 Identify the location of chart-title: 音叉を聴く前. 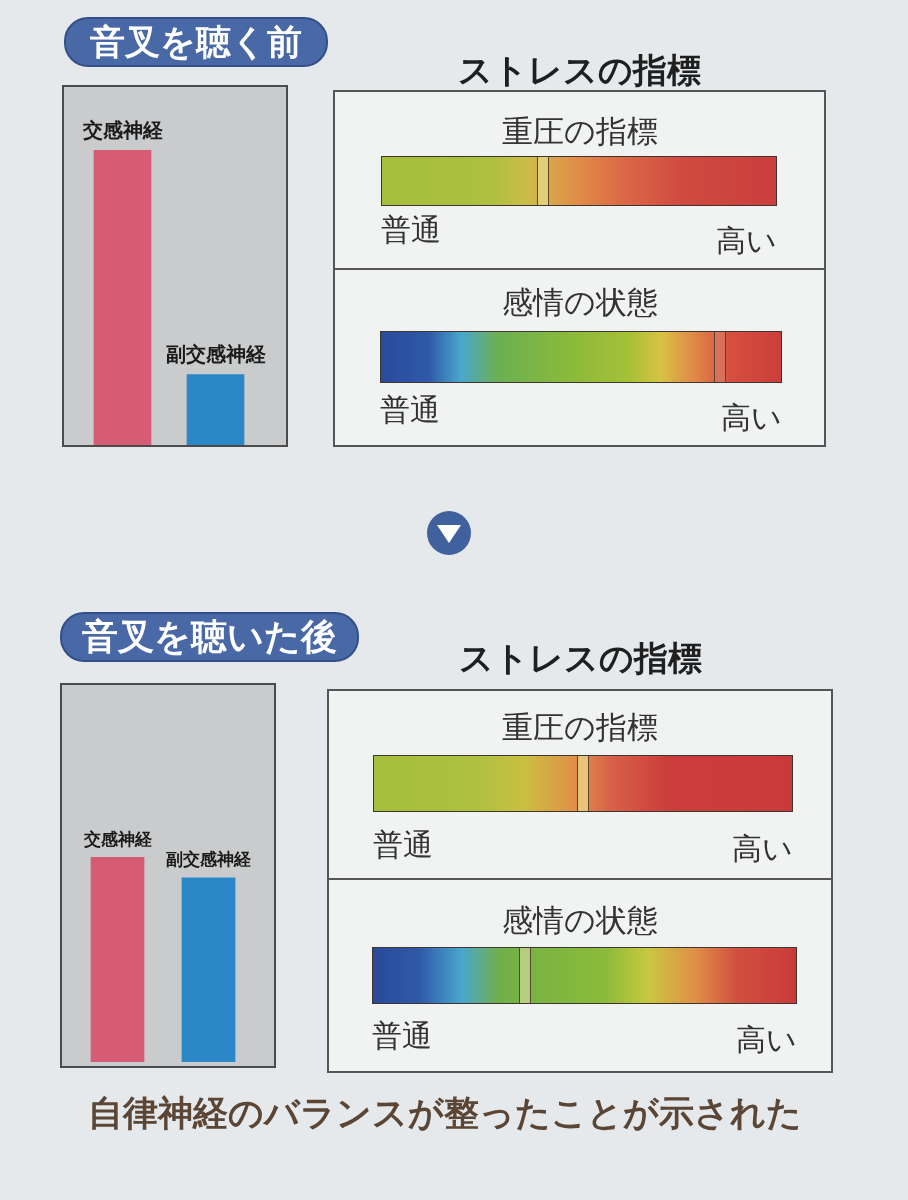
(196, 42).